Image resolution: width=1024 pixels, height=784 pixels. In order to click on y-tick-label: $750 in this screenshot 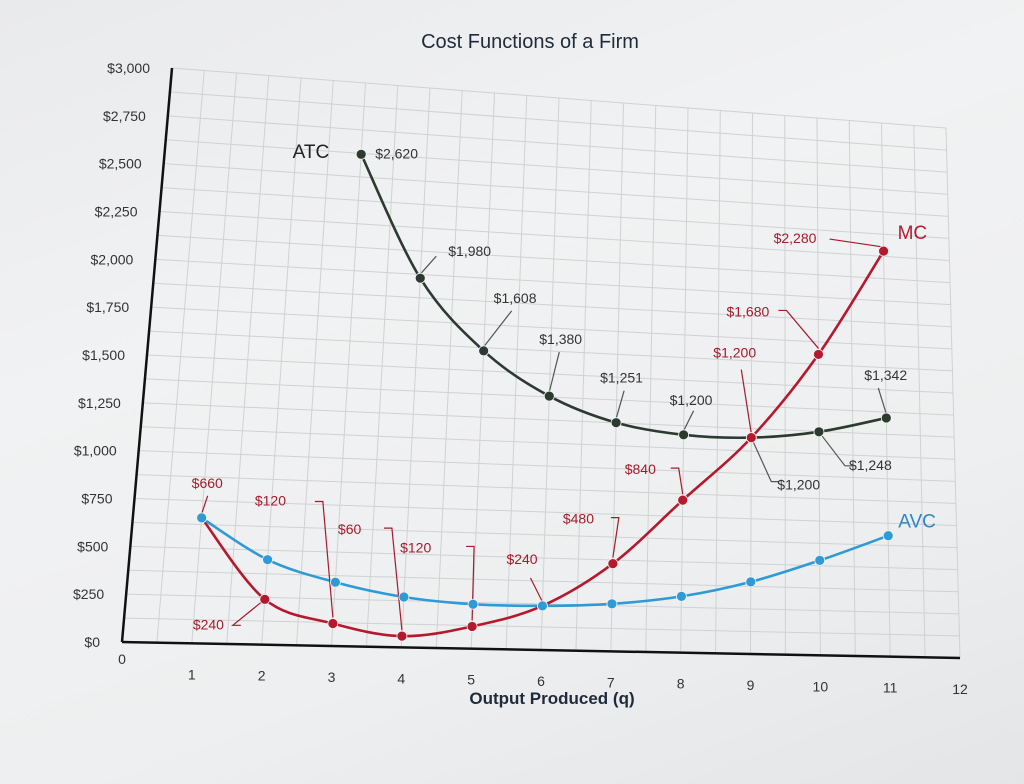, I will do `click(96, 499)`.